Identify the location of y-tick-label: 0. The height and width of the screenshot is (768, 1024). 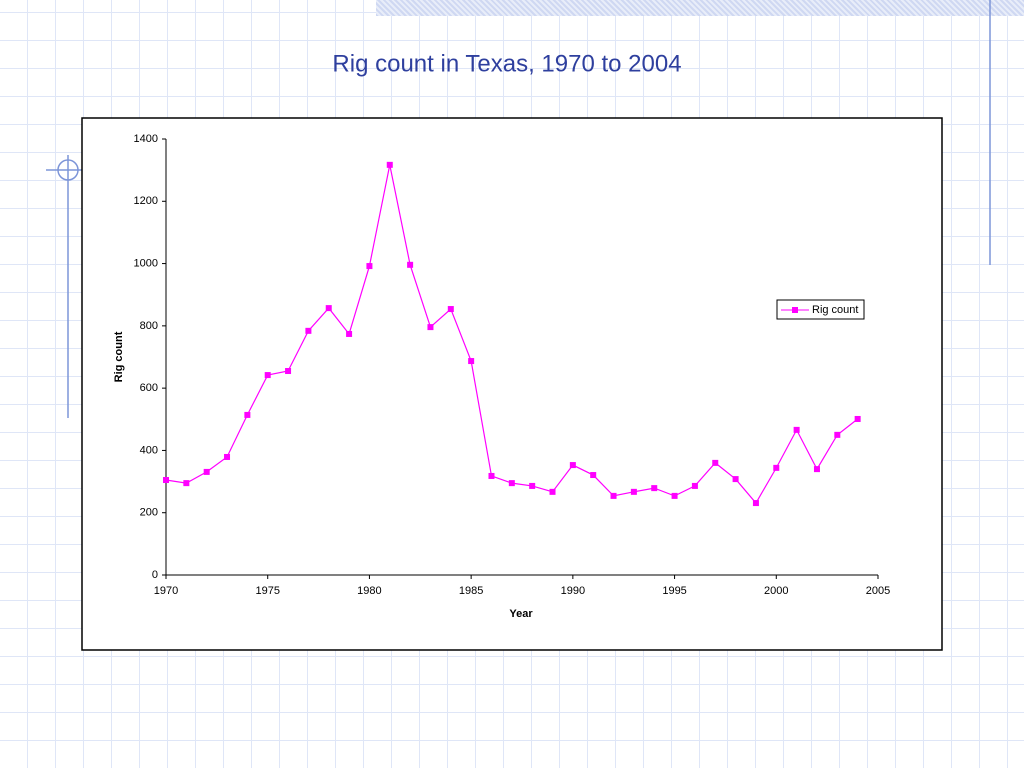
(155, 575).